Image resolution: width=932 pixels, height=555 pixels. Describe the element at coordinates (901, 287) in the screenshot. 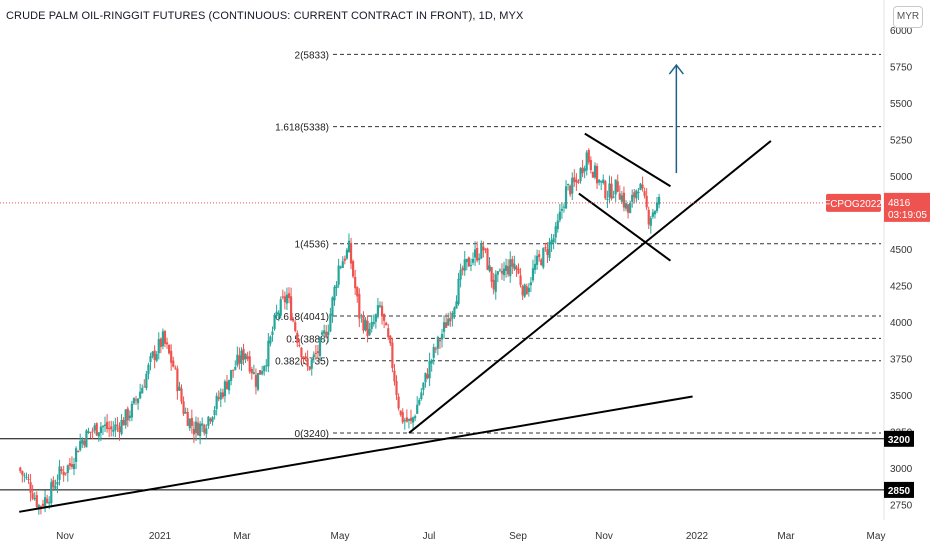

I see `y-tick-label: 4250` at that location.